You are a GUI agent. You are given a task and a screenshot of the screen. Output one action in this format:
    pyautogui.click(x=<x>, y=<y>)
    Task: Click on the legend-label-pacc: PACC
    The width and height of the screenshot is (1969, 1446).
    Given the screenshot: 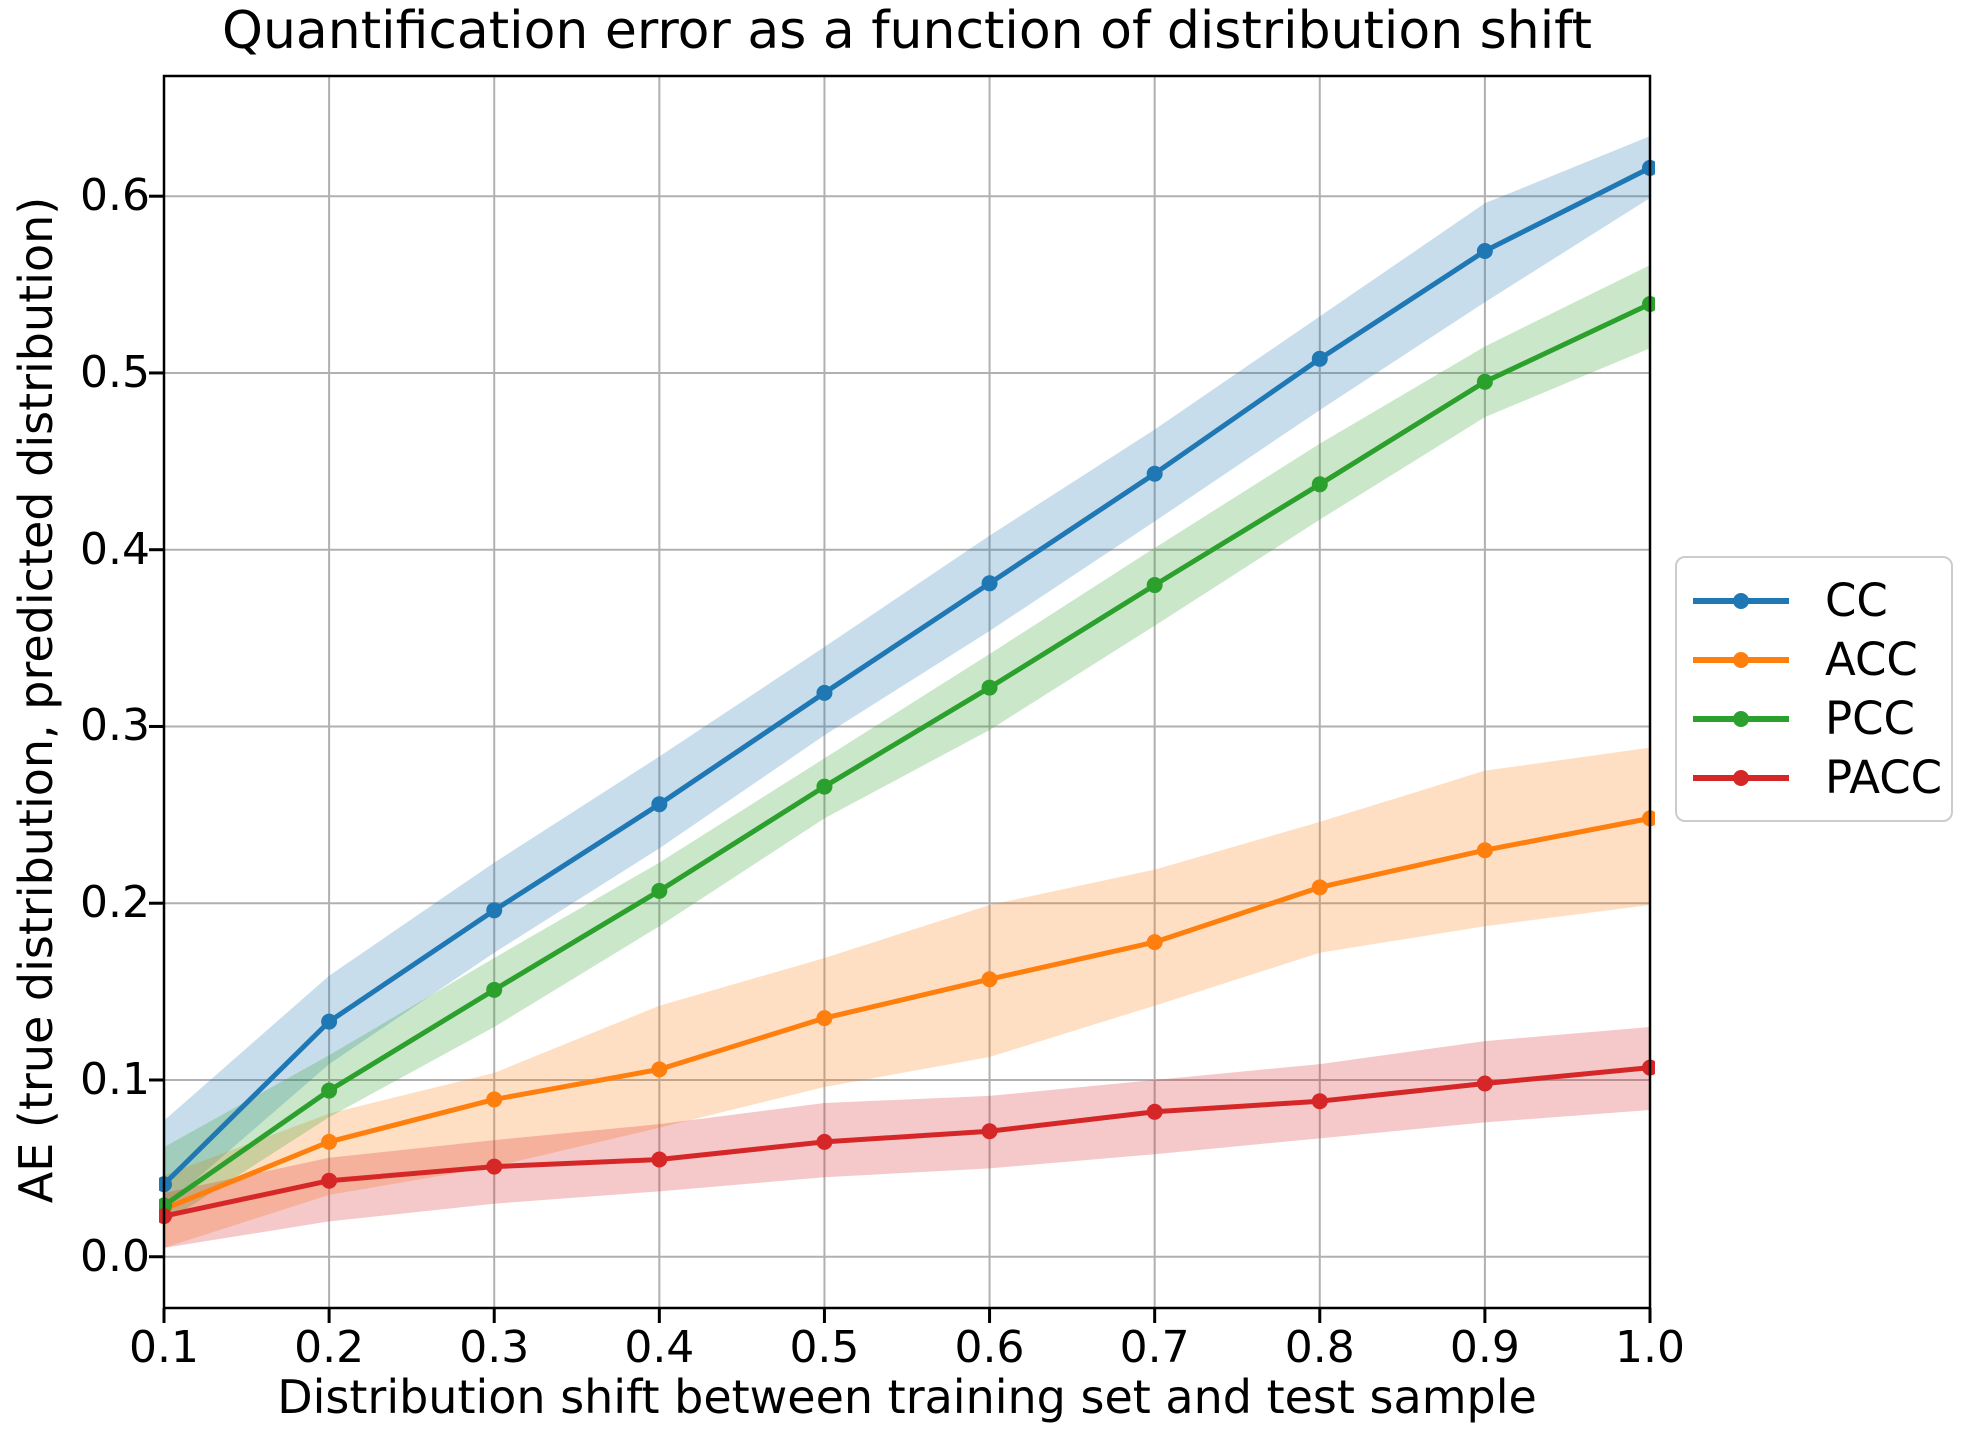 What is the action you would take?
    pyautogui.click(x=1884, y=777)
    